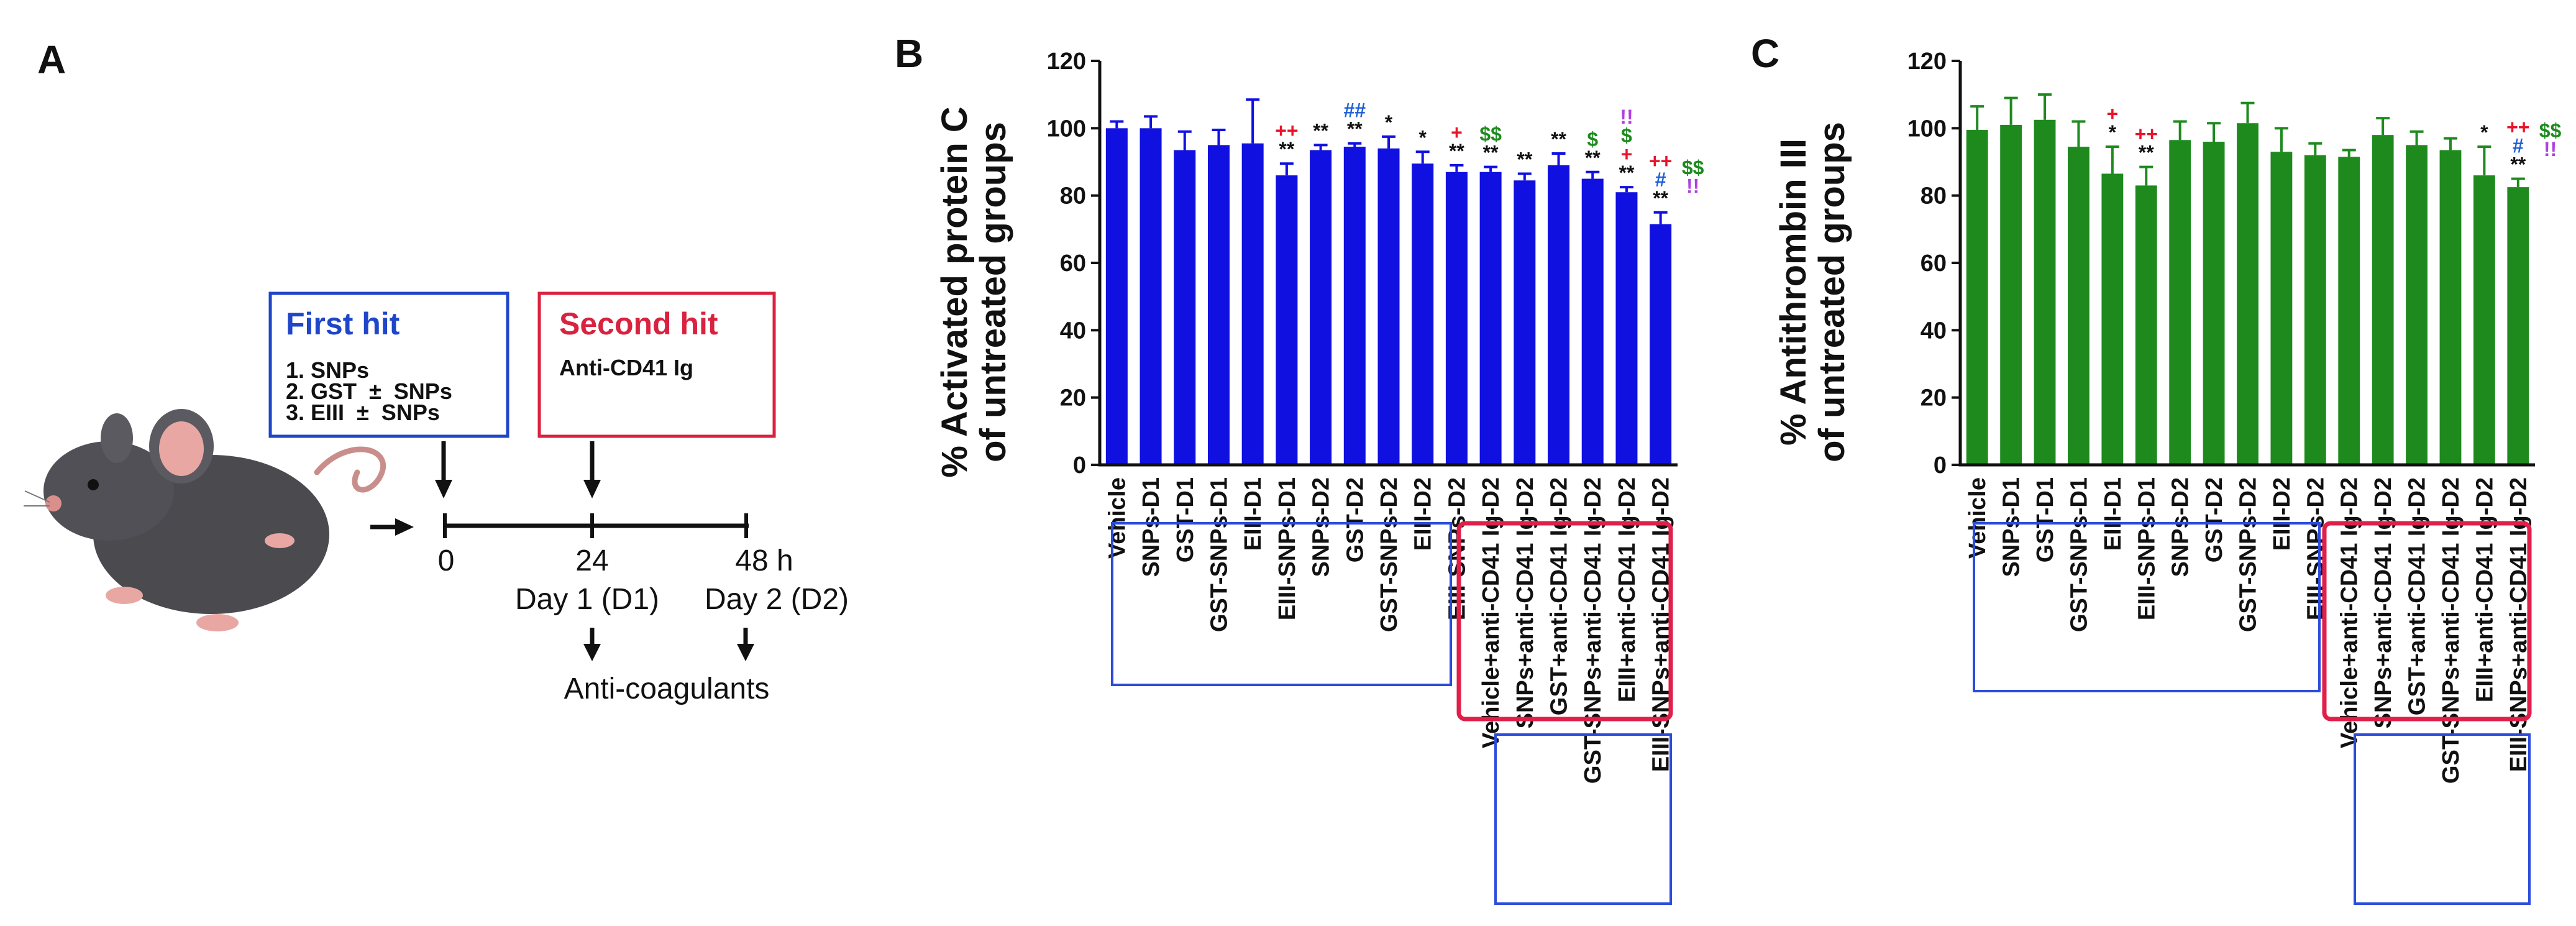 Image resolution: width=2576 pixels, height=926 pixels. I want to click on timeline-start-arrowhead, so click(404, 527).